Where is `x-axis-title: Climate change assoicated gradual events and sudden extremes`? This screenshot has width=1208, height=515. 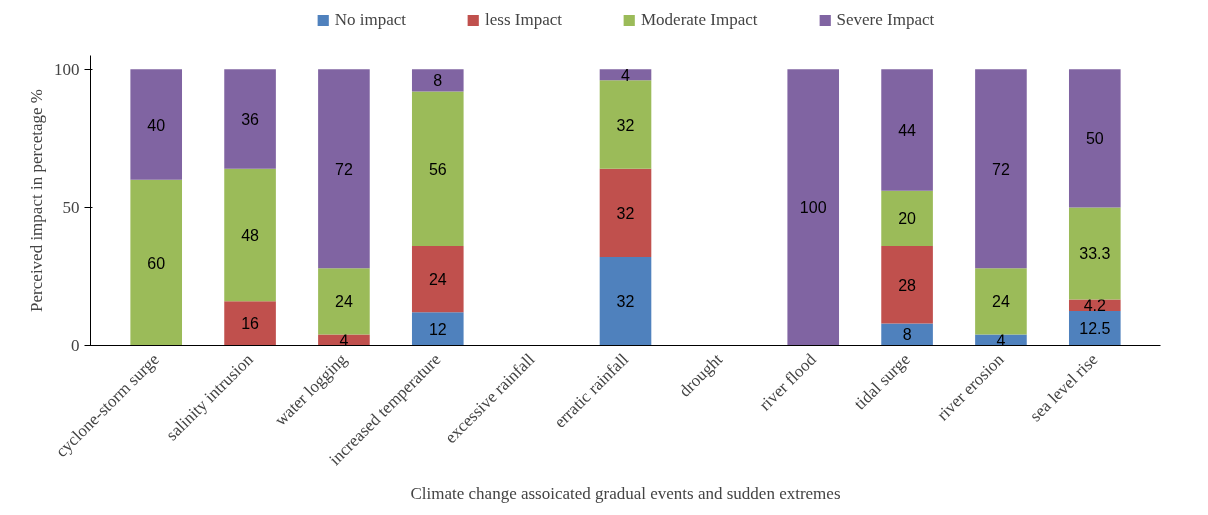
x-axis-title: Climate change assoicated gradual events and sudden extremes is located at coordinates (625, 493).